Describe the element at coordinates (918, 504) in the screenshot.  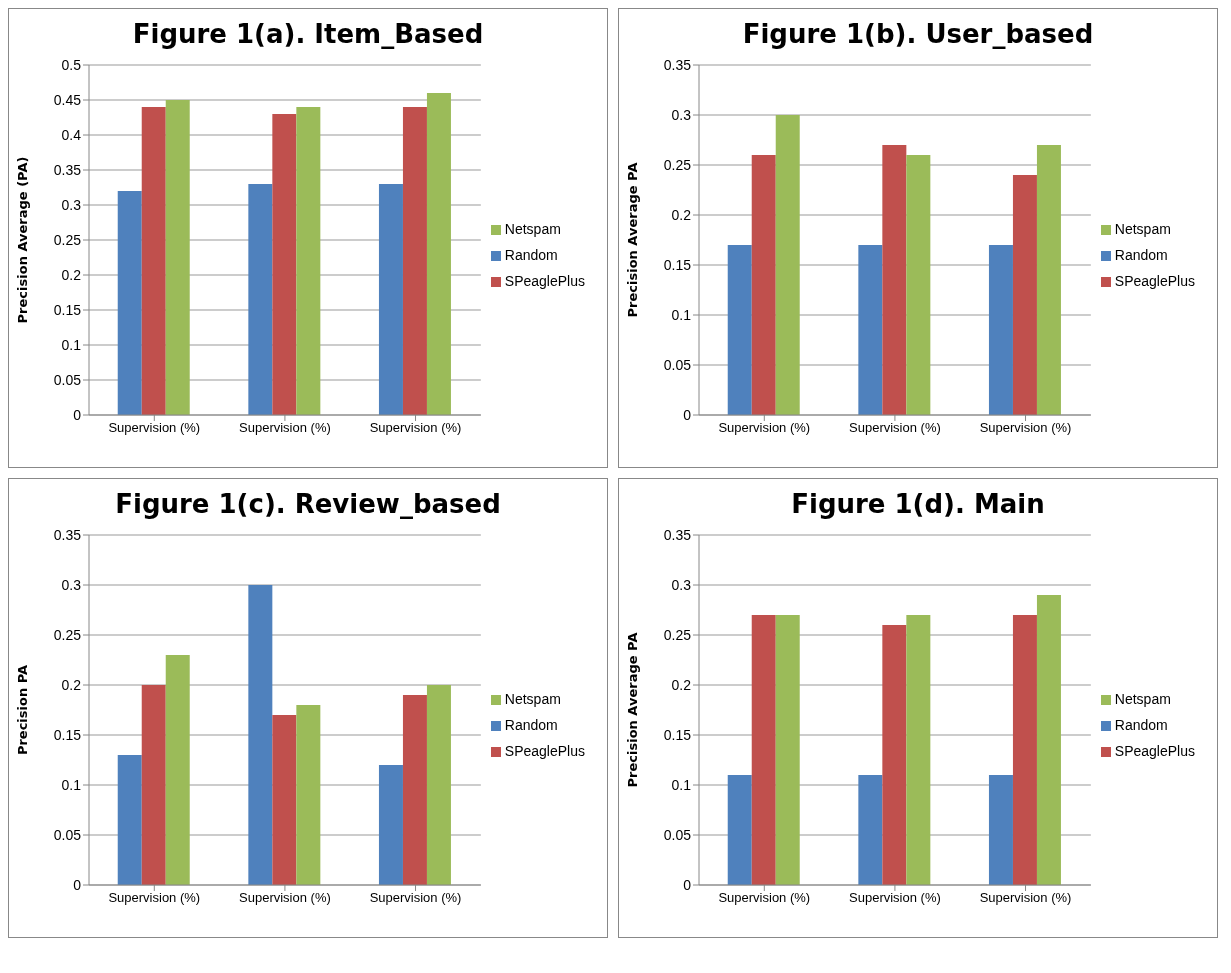
I see `chart-title: Figure 1(d). Main` at that location.